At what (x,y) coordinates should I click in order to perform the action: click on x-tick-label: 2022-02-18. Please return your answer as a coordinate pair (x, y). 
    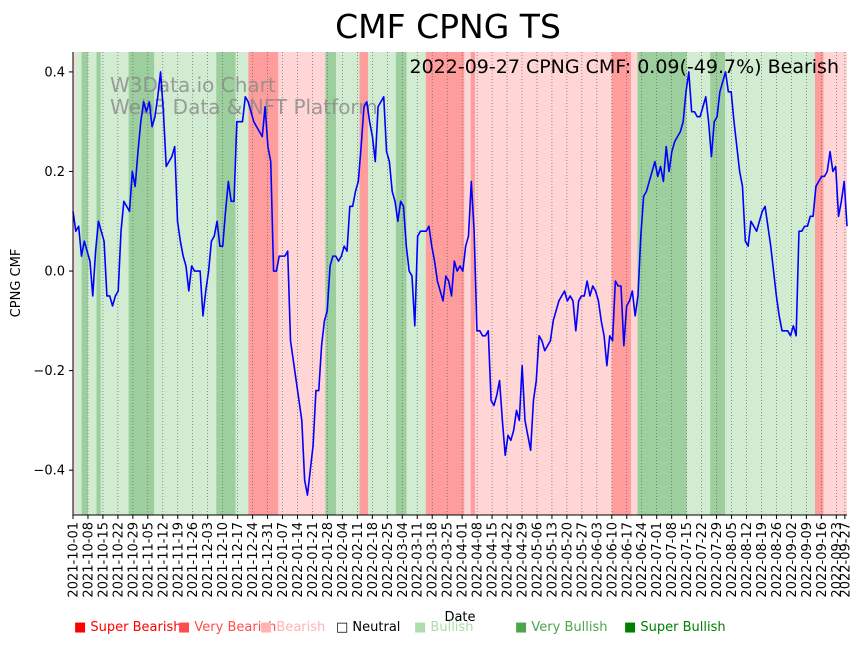
    Looking at the image, I should click on (373, 560).